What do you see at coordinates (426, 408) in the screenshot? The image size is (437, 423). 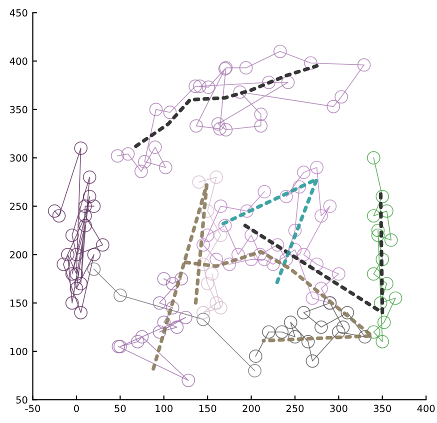 I see `x-tick-label: 400` at bounding box center [426, 408].